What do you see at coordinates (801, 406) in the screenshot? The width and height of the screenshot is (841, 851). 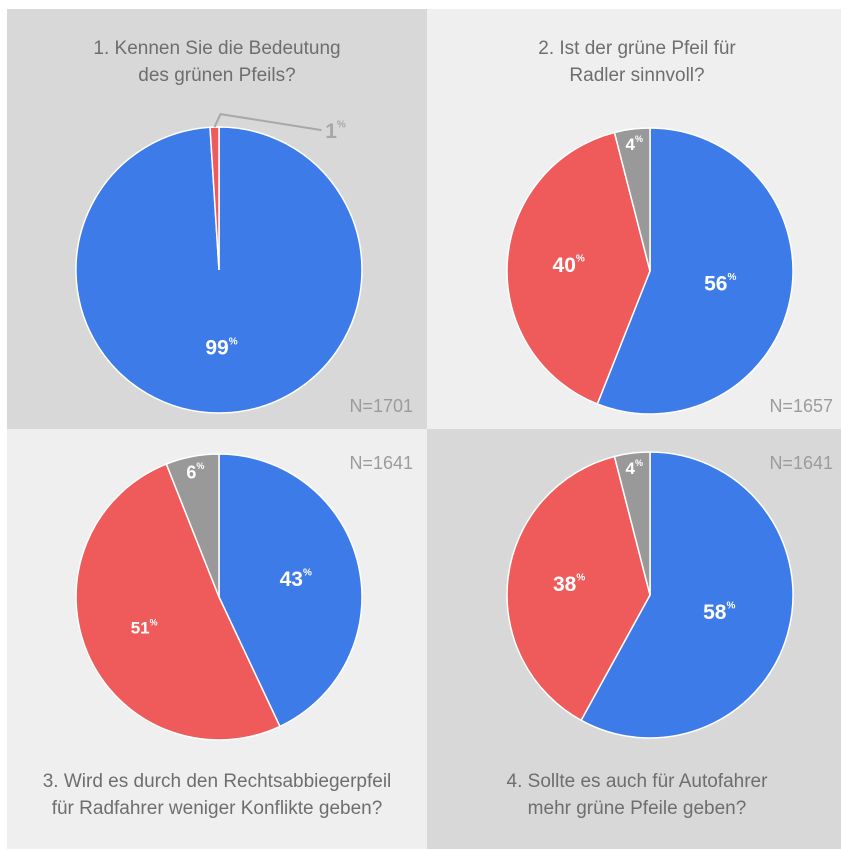 I see `sample-size-2: N=1657` at bounding box center [801, 406].